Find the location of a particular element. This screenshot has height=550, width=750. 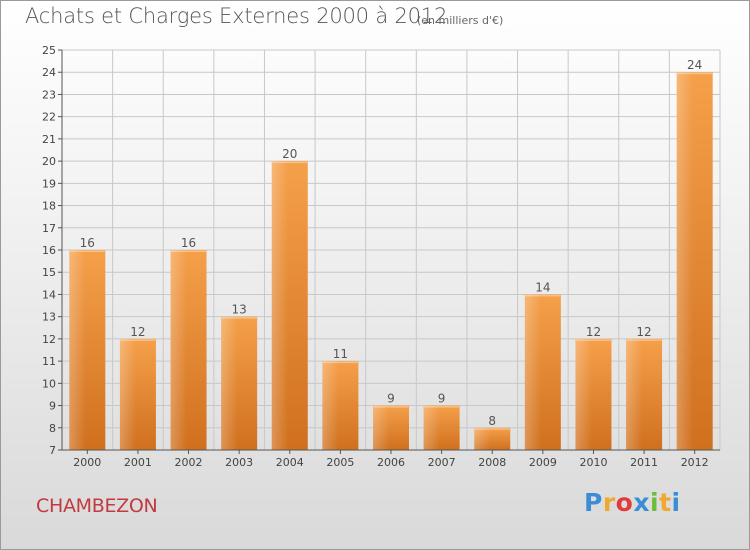

y-tick-label: 8 is located at coordinates (52, 428).